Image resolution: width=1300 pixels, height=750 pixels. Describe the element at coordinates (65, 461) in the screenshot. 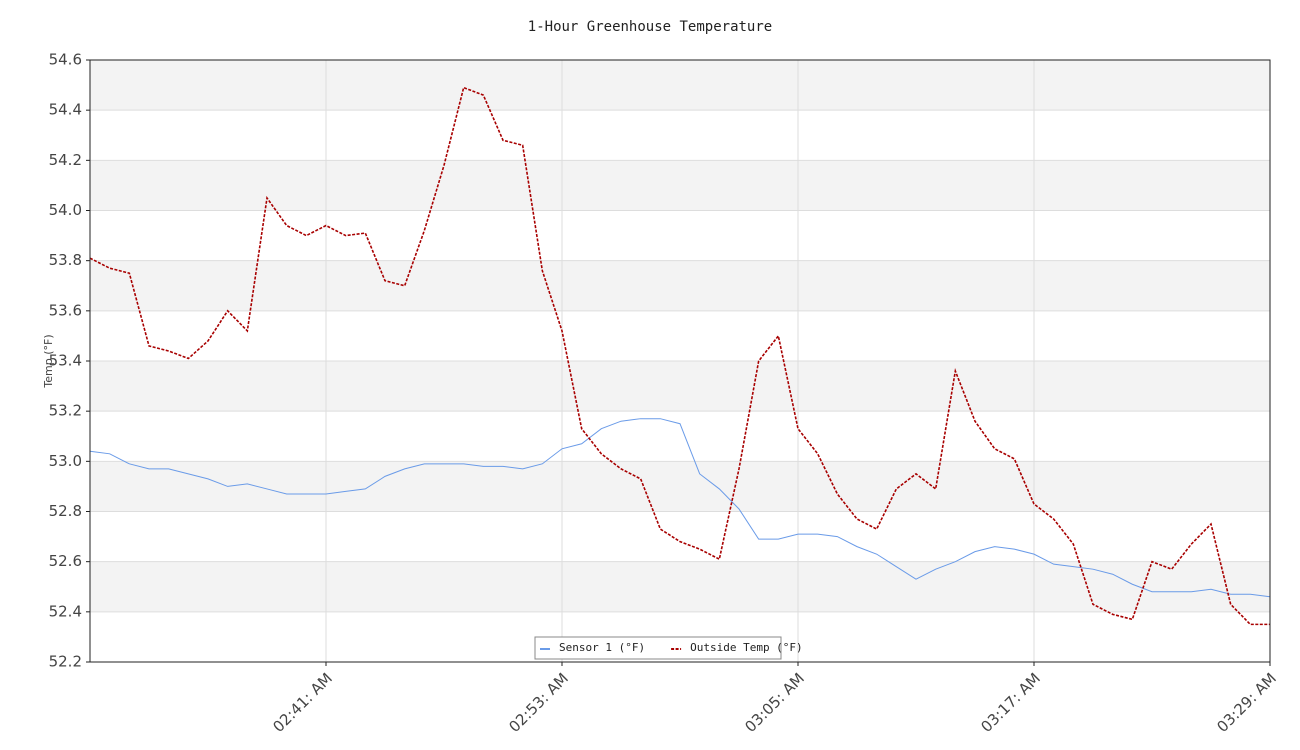

I see `y-tick-label: 53.0` at that location.